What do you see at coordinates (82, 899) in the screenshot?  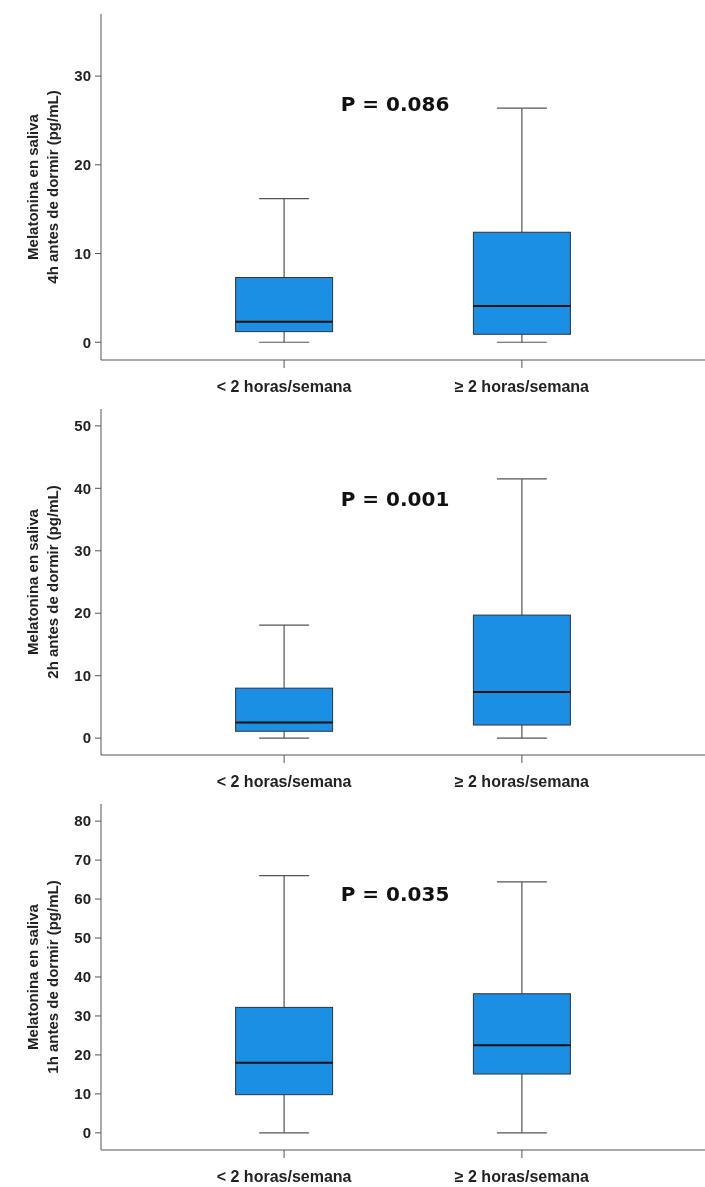 I see `y-tick-label: 60` at bounding box center [82, 899].